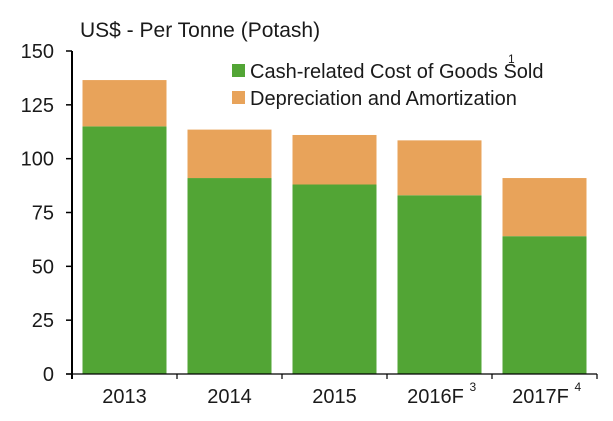  What do you see at coordinates (229, 276) in the screenshot?
I see `bar-cash-cogs-2014` at bounding box center [229, 276].